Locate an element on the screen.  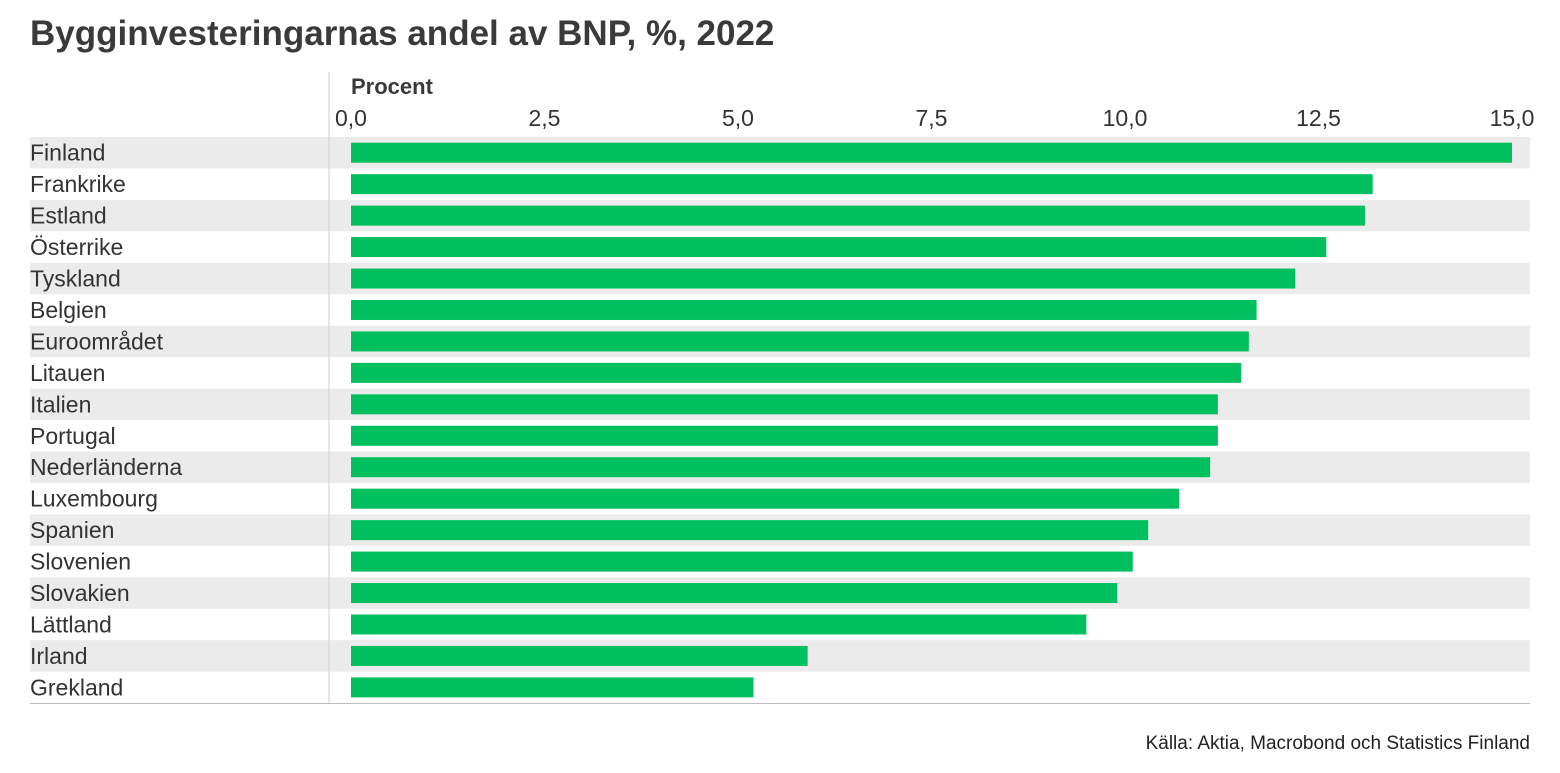
category-label: Spanien is located at coordinates (72, 530).